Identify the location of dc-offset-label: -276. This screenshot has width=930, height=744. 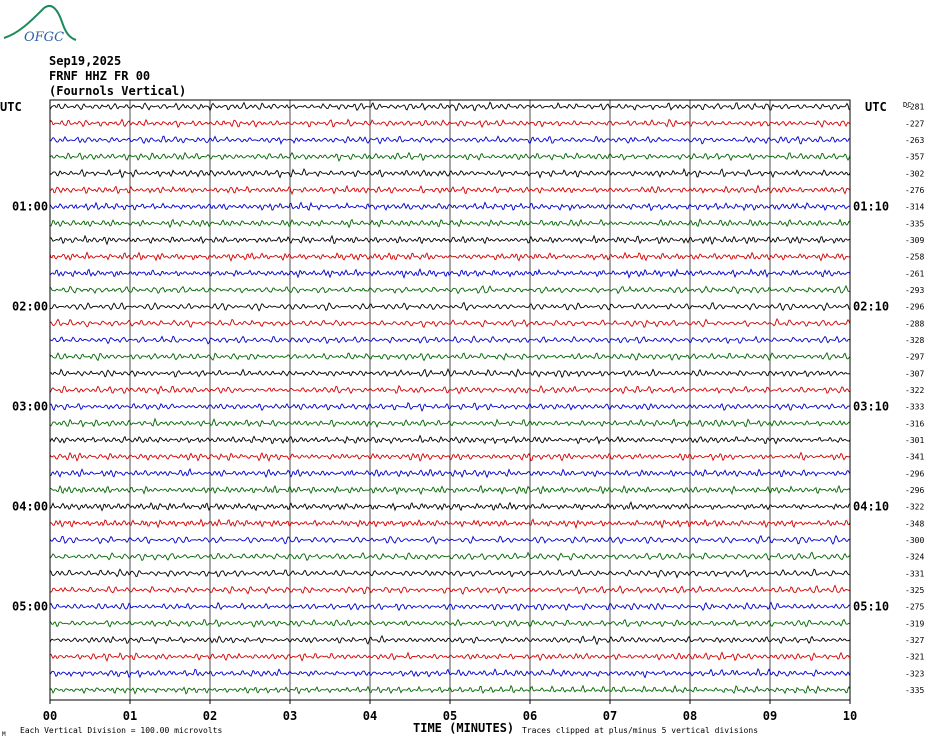
(914, 190).